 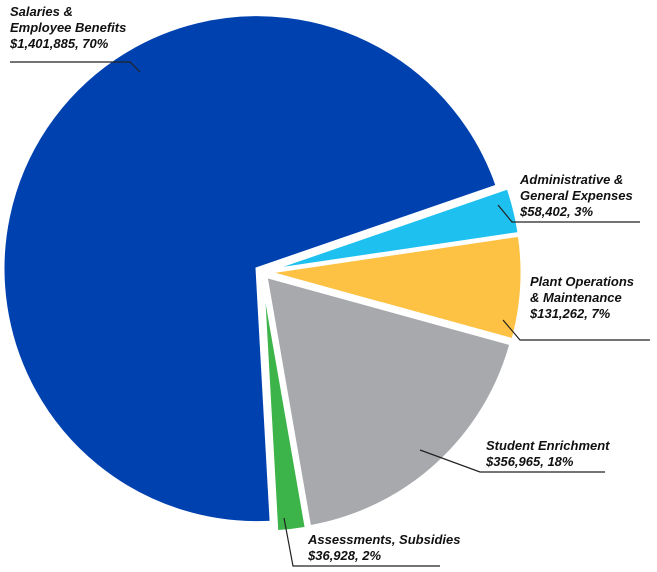 What do you see at coordinates (384, 548) in the screenshot?
I see `slice-label: Assessments, Subsidies $36,928, 2%` at bounding box center [384, 548].